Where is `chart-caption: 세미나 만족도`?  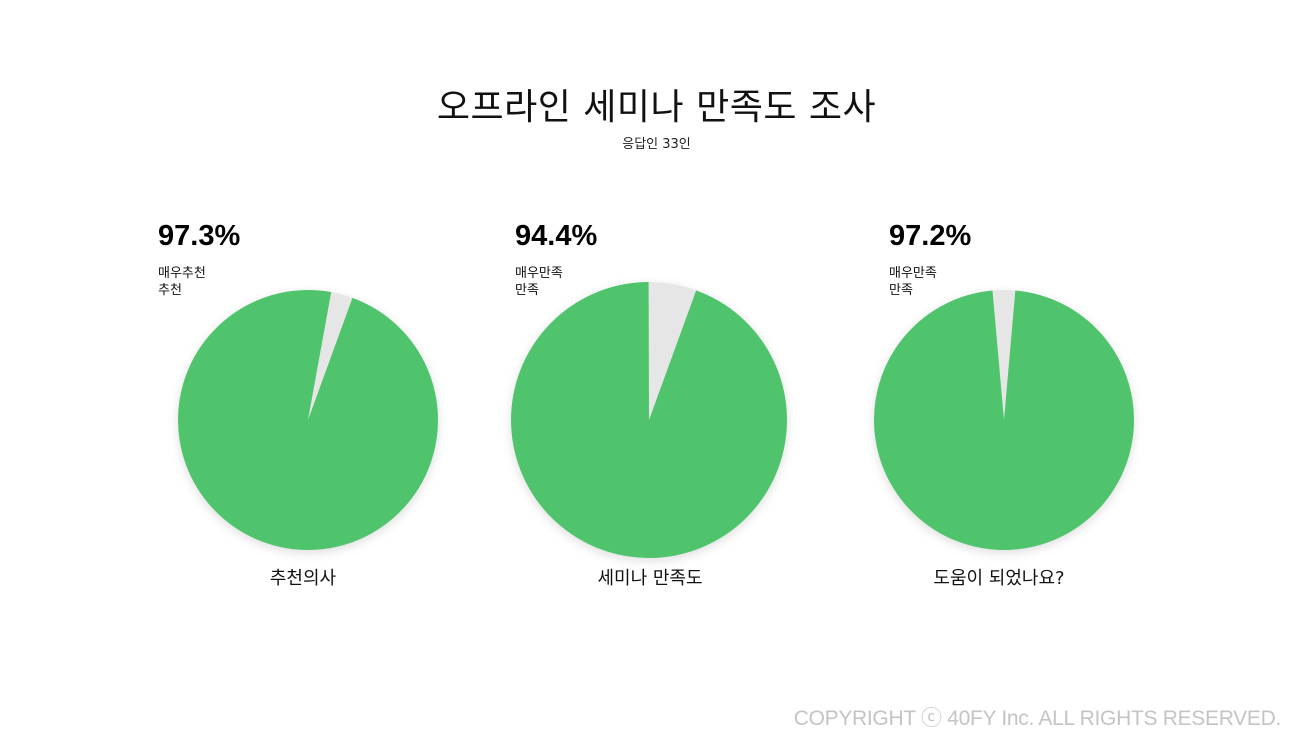
chart-caption: 세미나 만족도 is located at coordinates (650, 578).